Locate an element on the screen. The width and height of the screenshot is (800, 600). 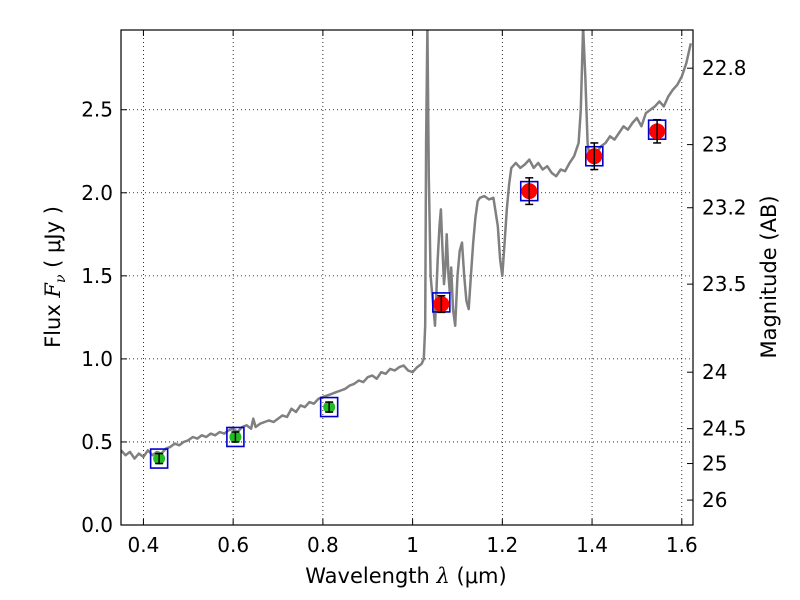
x-tick-label: 1.4 is located at coordinates (592, 545).